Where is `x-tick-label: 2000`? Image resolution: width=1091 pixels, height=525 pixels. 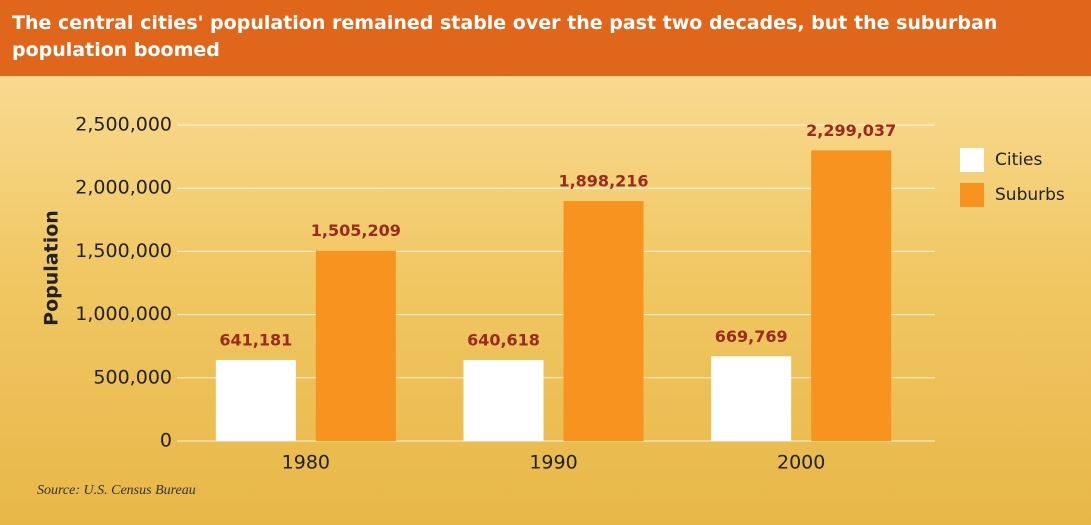
x-tick-label: 2000 is located at coordinates (801, 463).